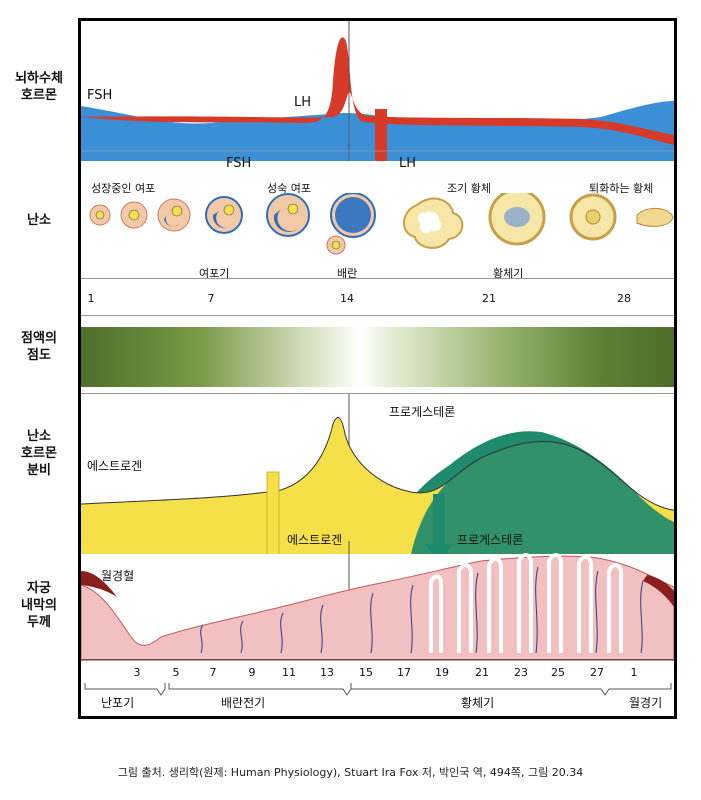  I want to click on ovary-bottom-rule, so click(377, 315).